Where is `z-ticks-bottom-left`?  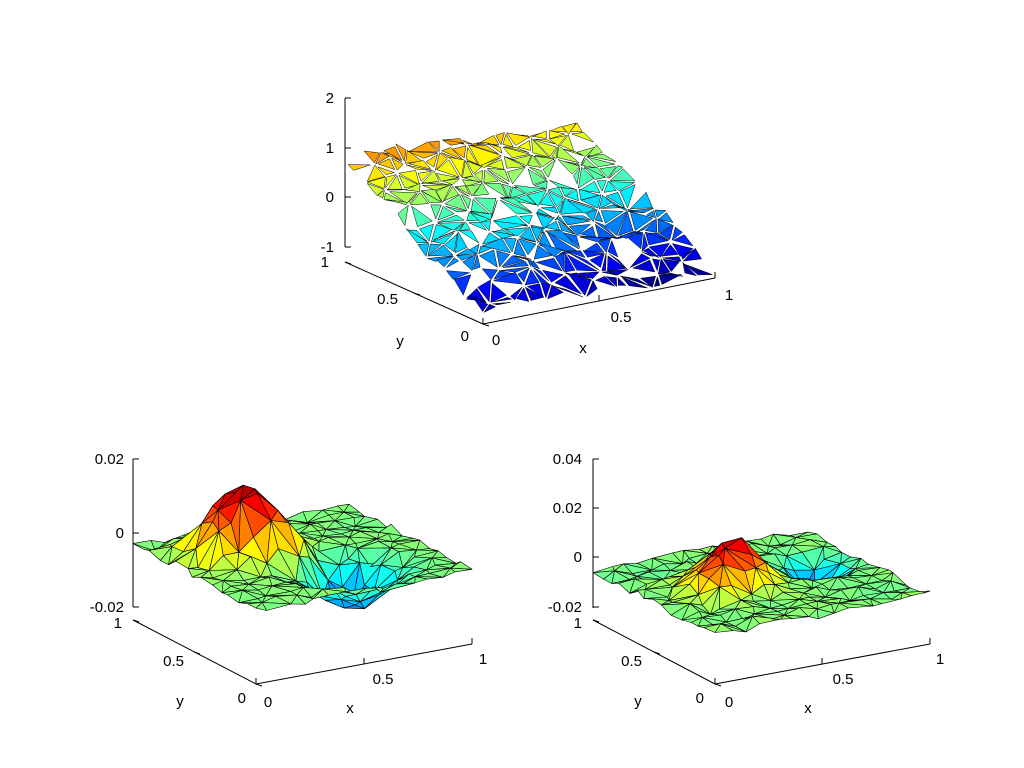
z-ticks-bottom-left is located at coordinates (136, 533).